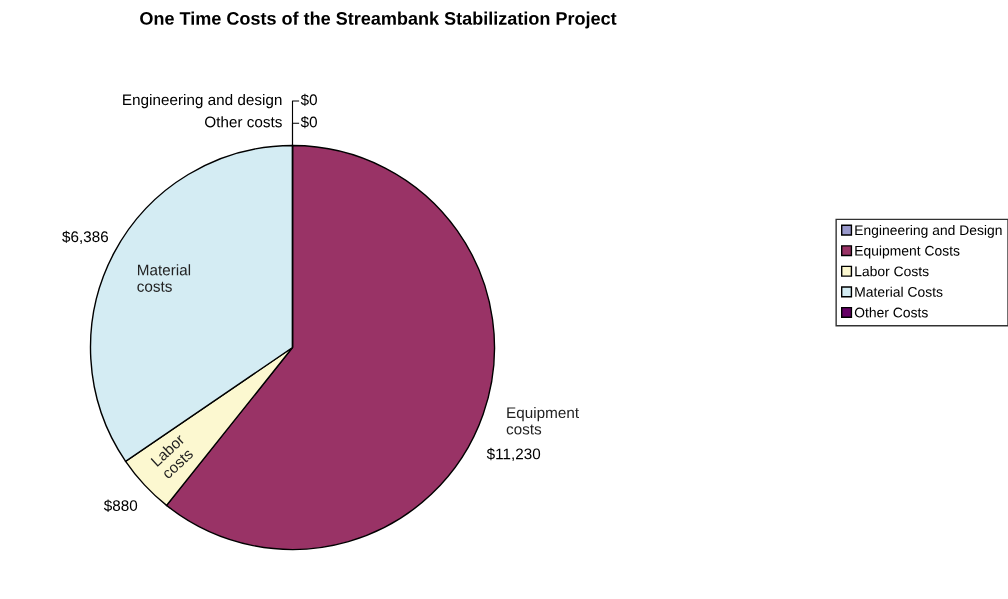 This screenshot has width=1008, height=599. I want to click on data-label: $880, so click(120, 505).